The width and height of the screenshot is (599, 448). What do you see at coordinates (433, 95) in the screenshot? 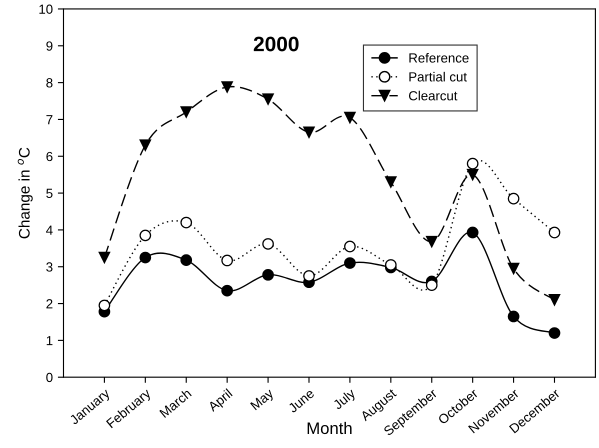
I see `legend-label: Clearcut` at bounding box center [433, 95].